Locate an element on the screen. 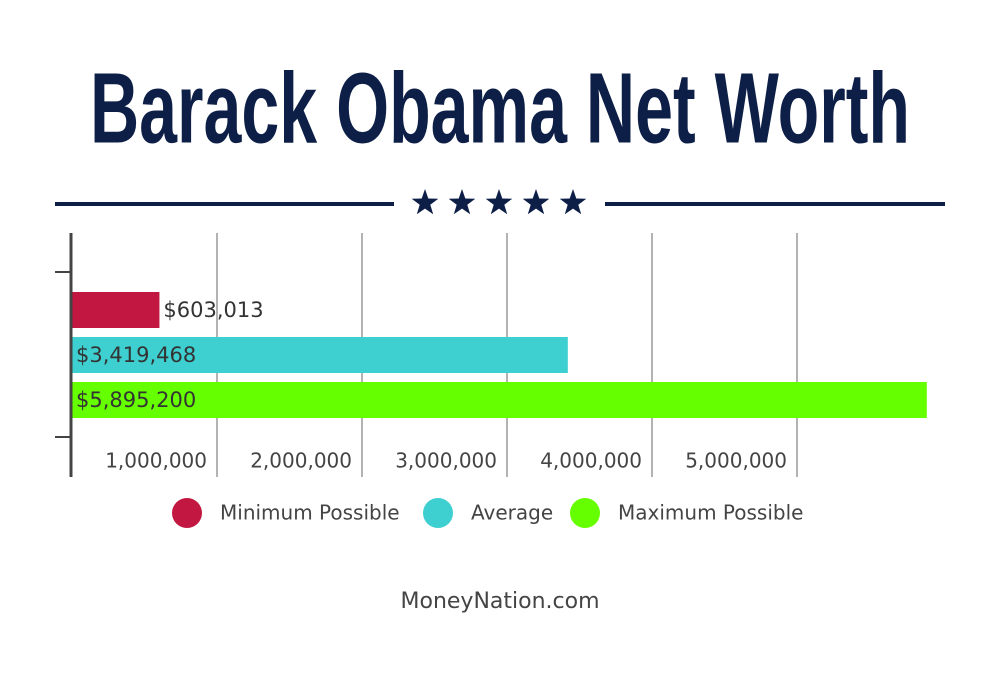 This screenshot has width=1000, height=680. chart-title: Barack Obama Net Worth is located at coordinates (500, 108).